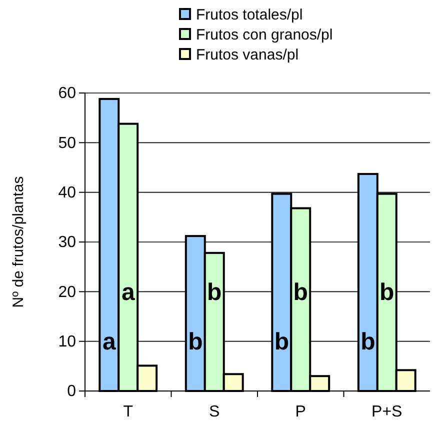  Describe the element at coordinates (264, 35) in the screenshot. I see `legend-label: Frutos con granos/pl` at that location.